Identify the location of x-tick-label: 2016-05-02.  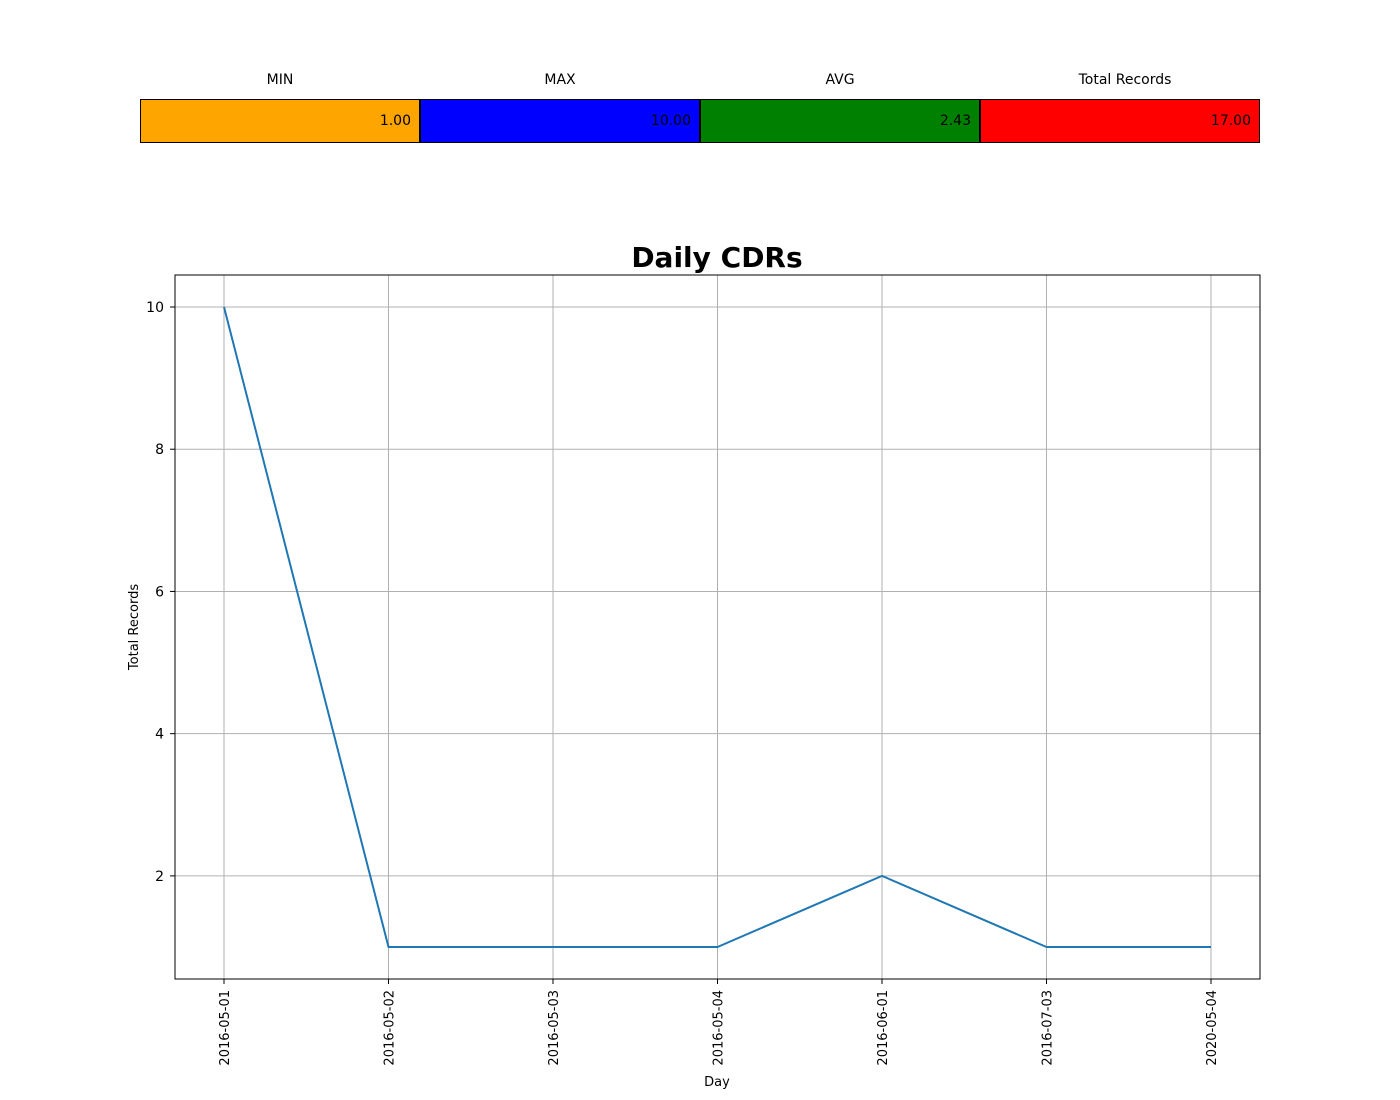
(390, 1028).